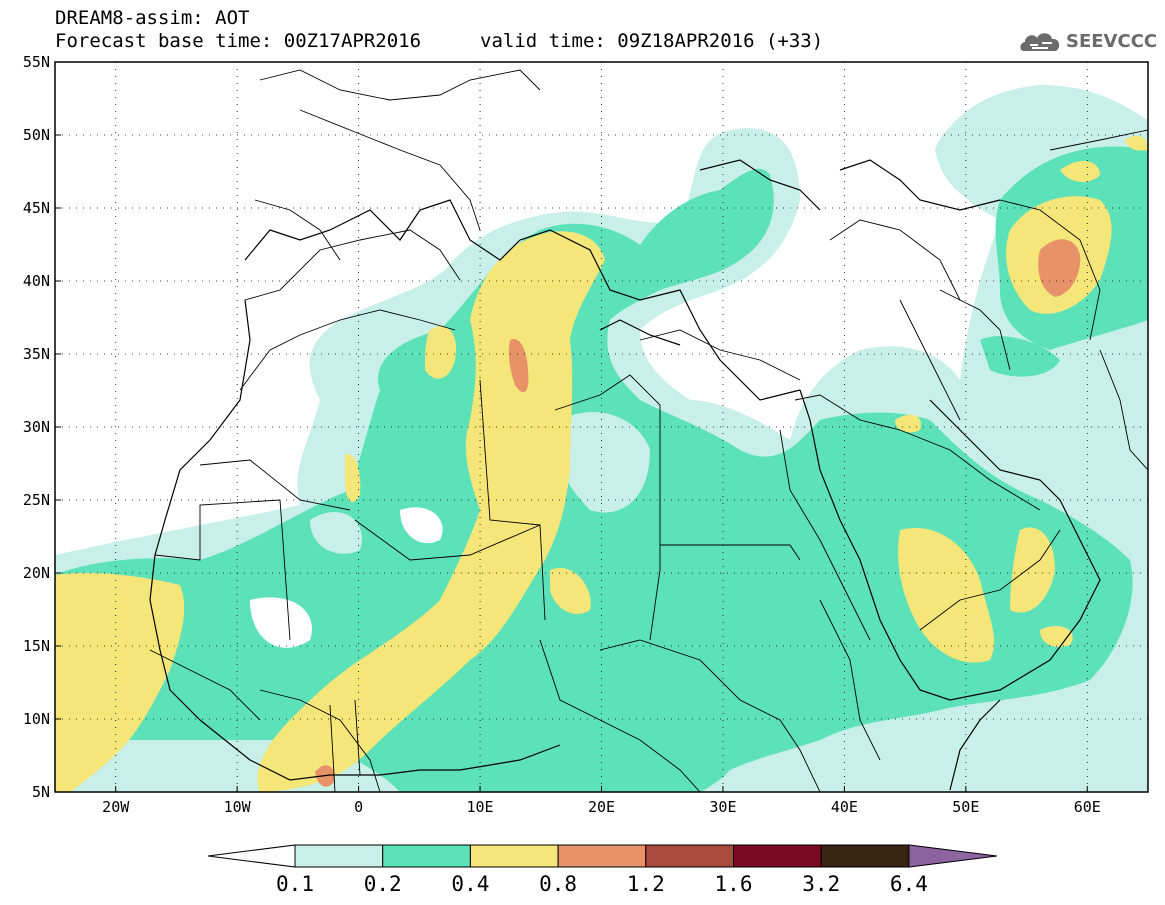 This screenshot has height=905, width=1165. Describe the element at coordinates (36, 719) in the screenshot. I see `lat-tick-label: 10N` at that location.